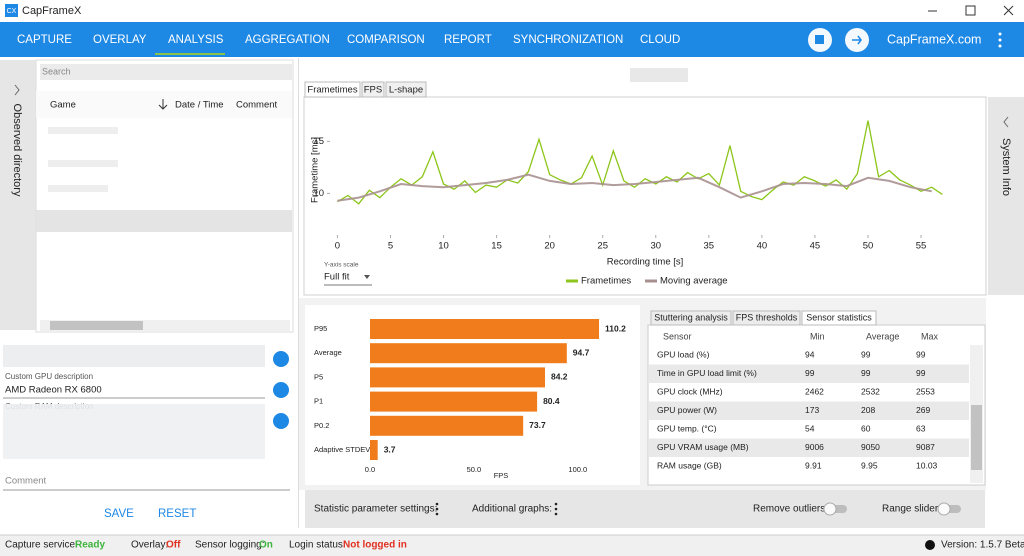  I want to click on chart-tab-label: L-shape, so click(406, 90).